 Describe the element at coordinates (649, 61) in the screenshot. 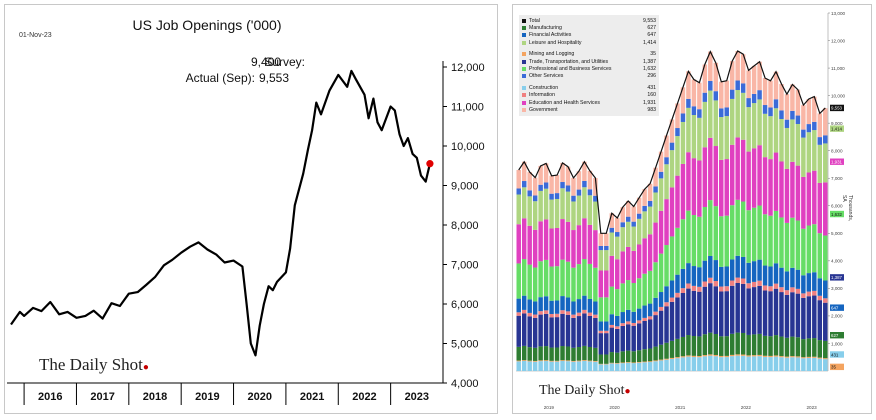

I see `legend-value: 1,387` at that location.